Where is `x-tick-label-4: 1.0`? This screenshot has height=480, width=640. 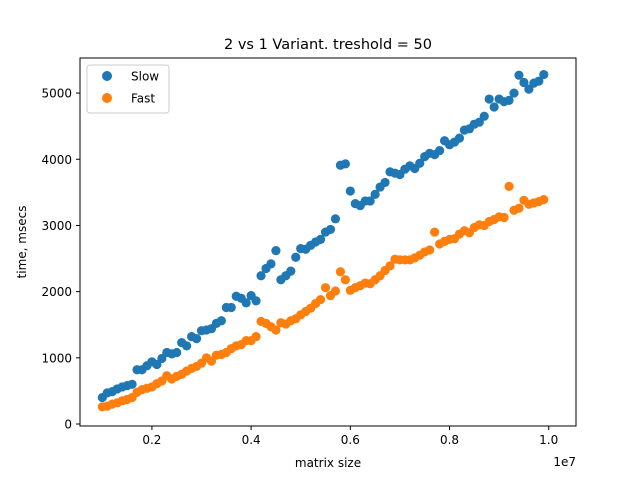
x-tick-label-4: 1.0 is located at coordinates (548, 440).